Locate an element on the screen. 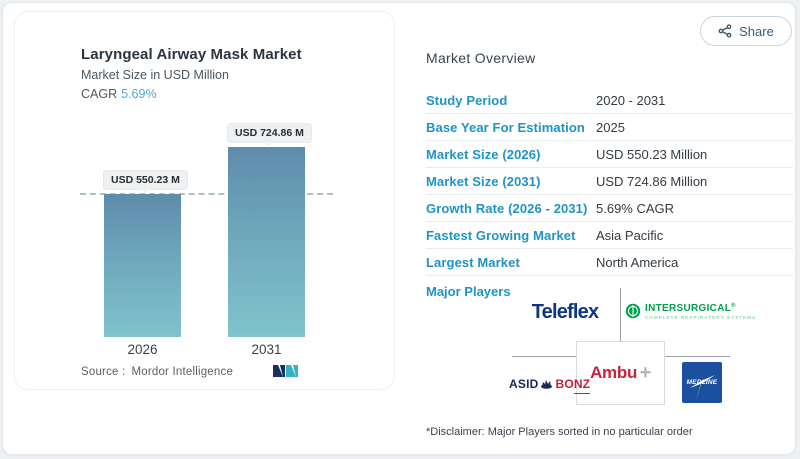 This screenshot has width=800, height=459. hedgehog-icon is located at coordinates (547, 384).